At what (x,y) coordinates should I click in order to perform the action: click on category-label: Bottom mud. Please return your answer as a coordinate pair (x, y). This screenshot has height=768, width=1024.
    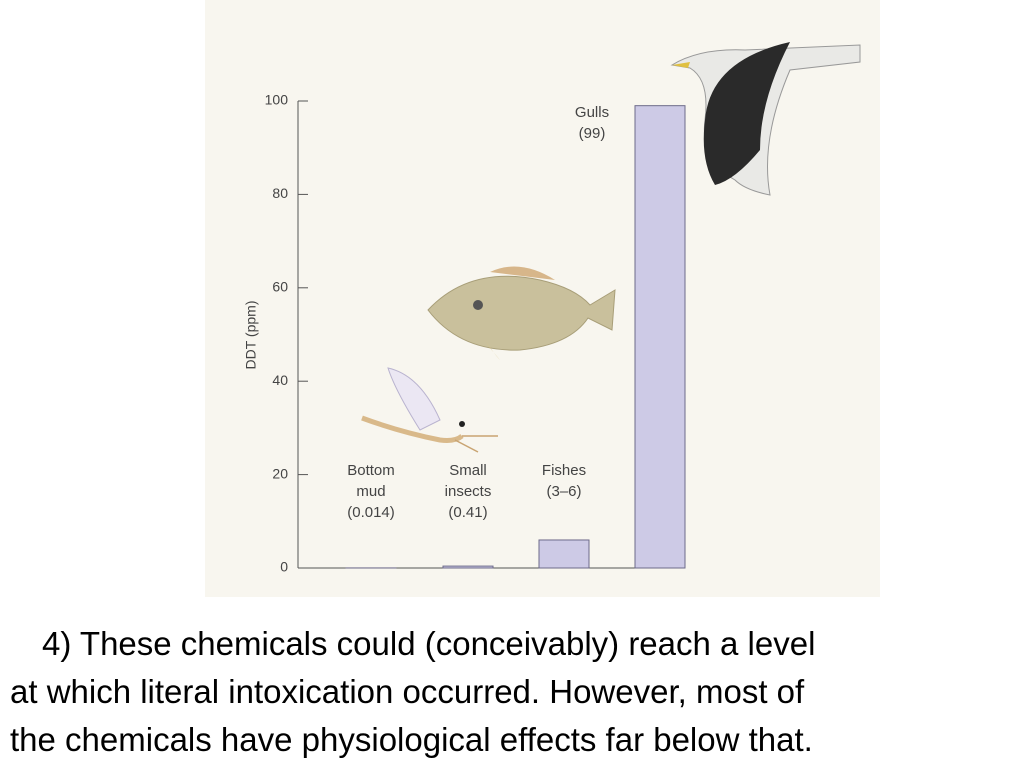
    Looking at the image, I should click on (371, 481).